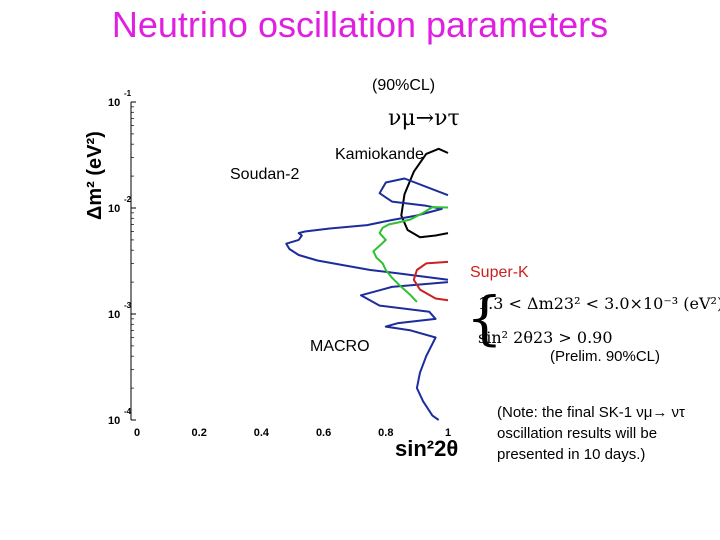 This screenshot has width=720, height=540. I want to click on curve-macro, so click(404, 351).